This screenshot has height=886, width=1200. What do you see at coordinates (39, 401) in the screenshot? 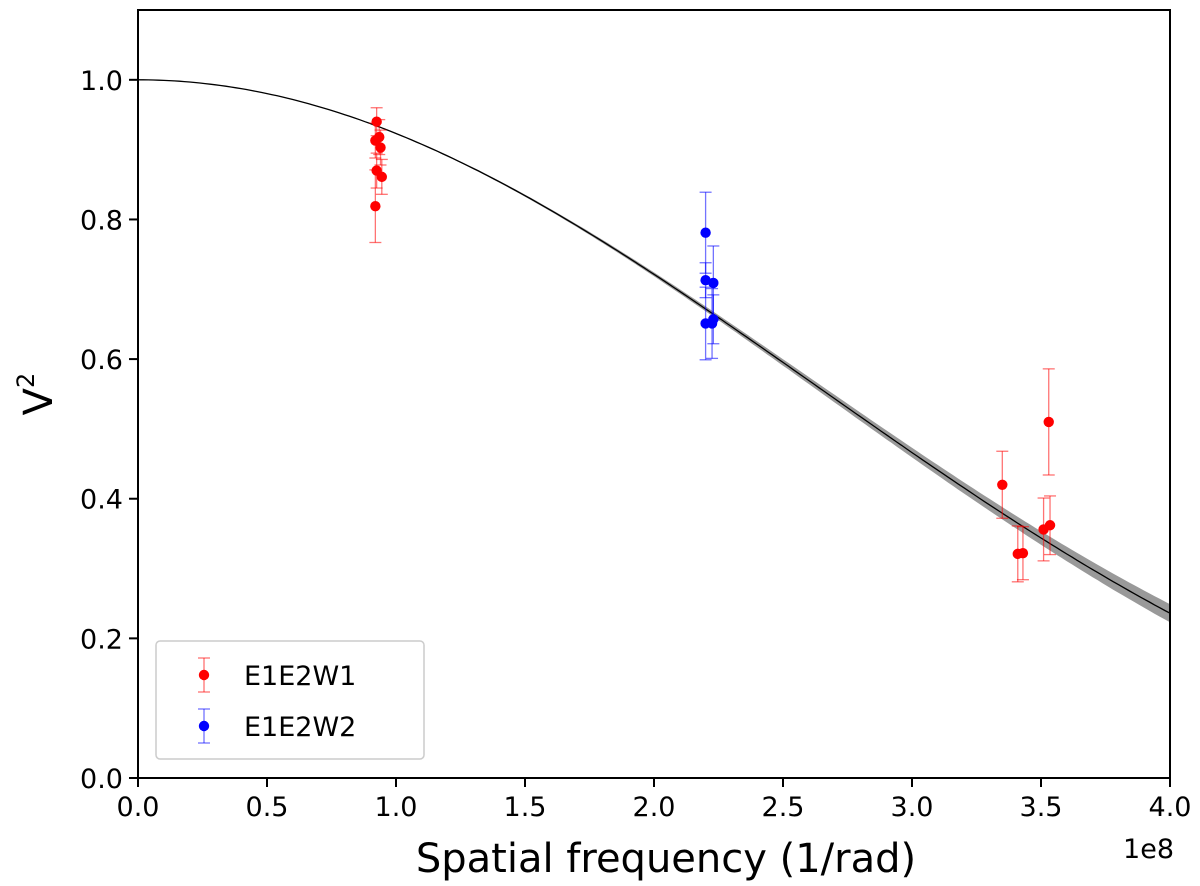
I see `y-axis-title-base: V` at bounding box center [39, 401].